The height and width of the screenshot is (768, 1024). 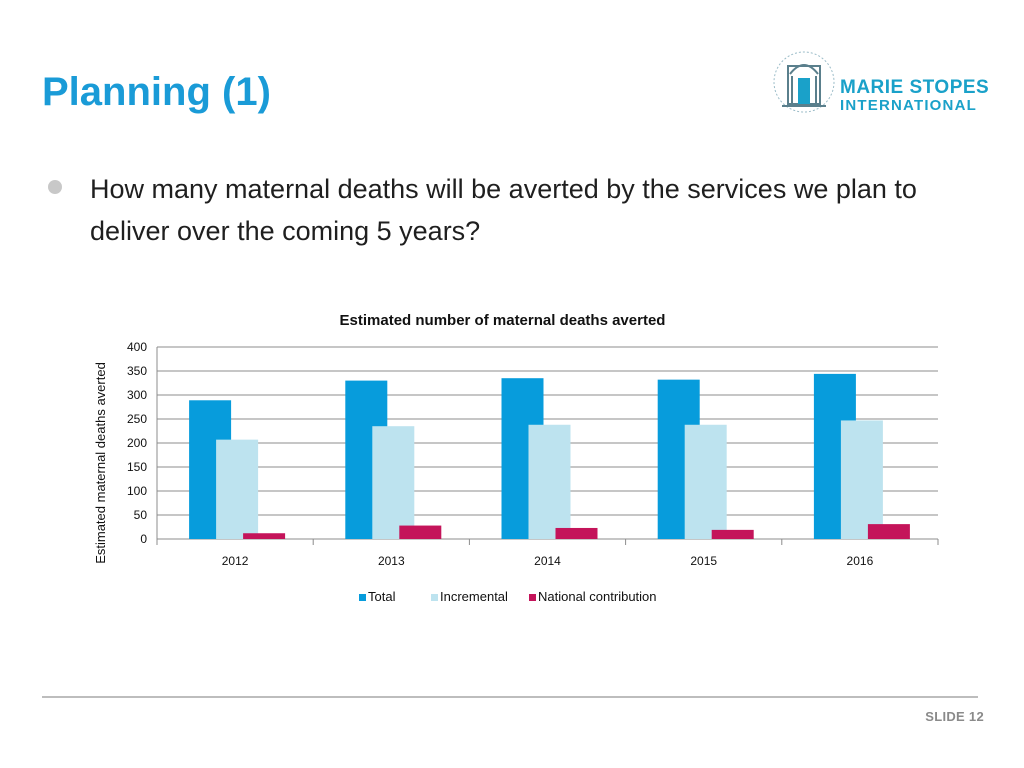 I want to click on logo-emblem-icon, so click(x=804, y=82).